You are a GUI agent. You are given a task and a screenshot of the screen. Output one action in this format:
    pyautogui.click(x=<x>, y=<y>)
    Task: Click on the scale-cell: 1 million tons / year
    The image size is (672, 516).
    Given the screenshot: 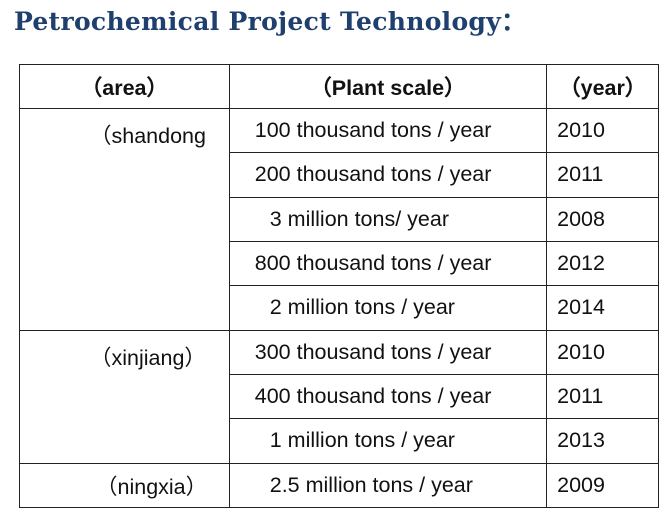 What is the action you would take?
    pyautogui.click(x=388, y=441)
    